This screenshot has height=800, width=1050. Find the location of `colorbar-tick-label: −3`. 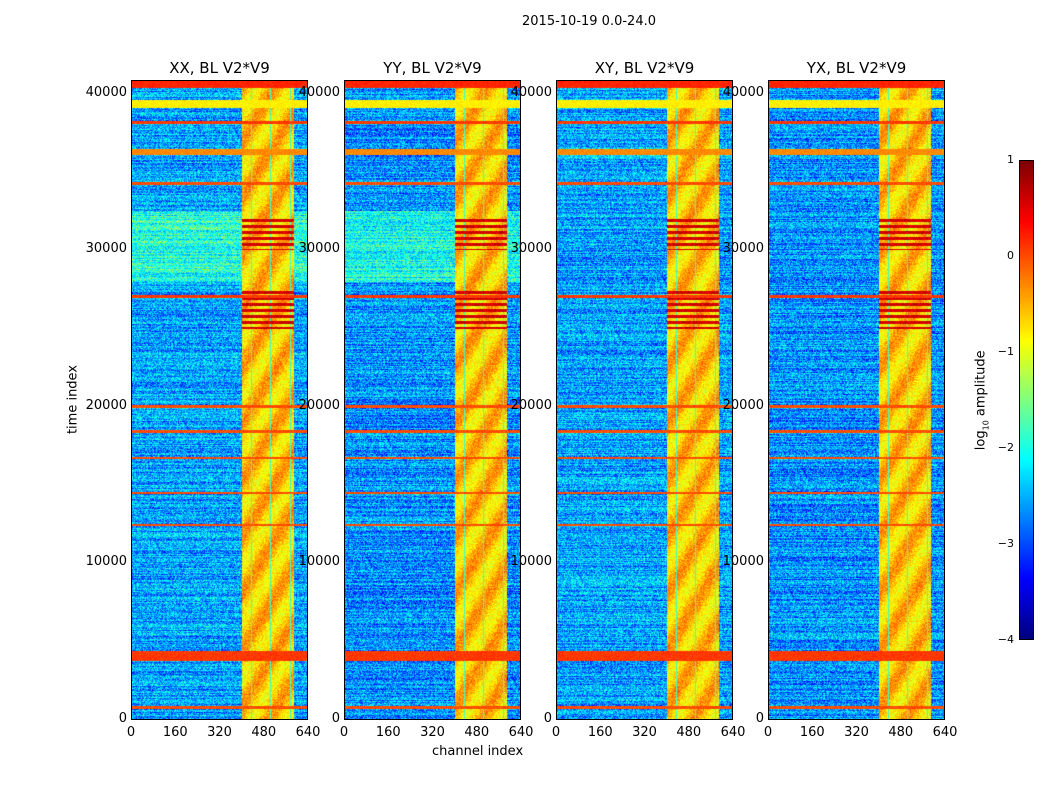

colorbar-tick-label: −3 is located at coordinates (1005, 543).